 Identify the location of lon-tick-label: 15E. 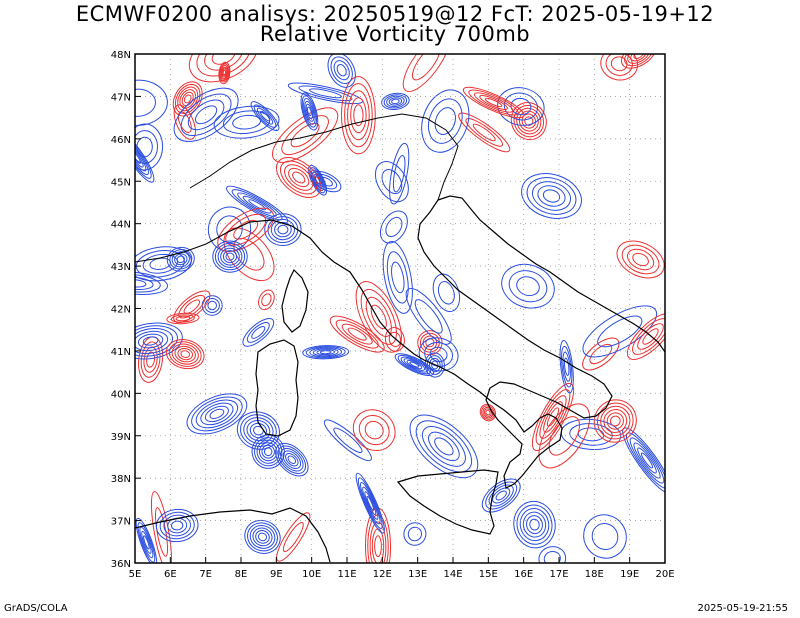
(488, 574).